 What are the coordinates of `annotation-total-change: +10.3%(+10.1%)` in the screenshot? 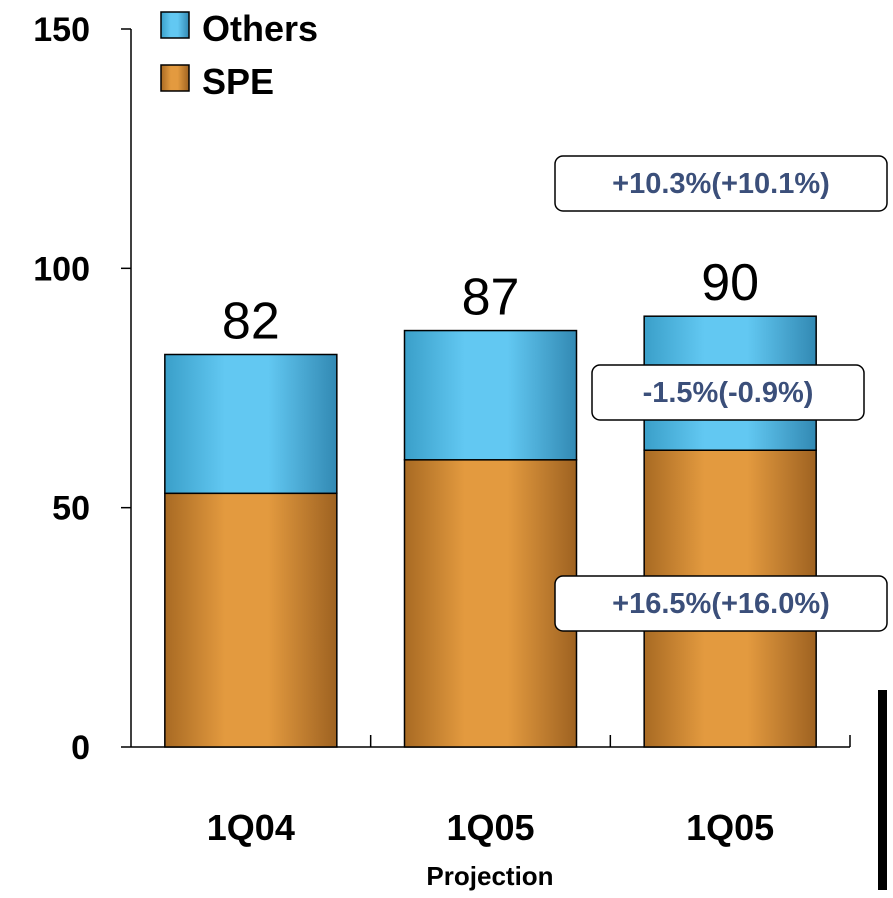 It's located at (721, 183).